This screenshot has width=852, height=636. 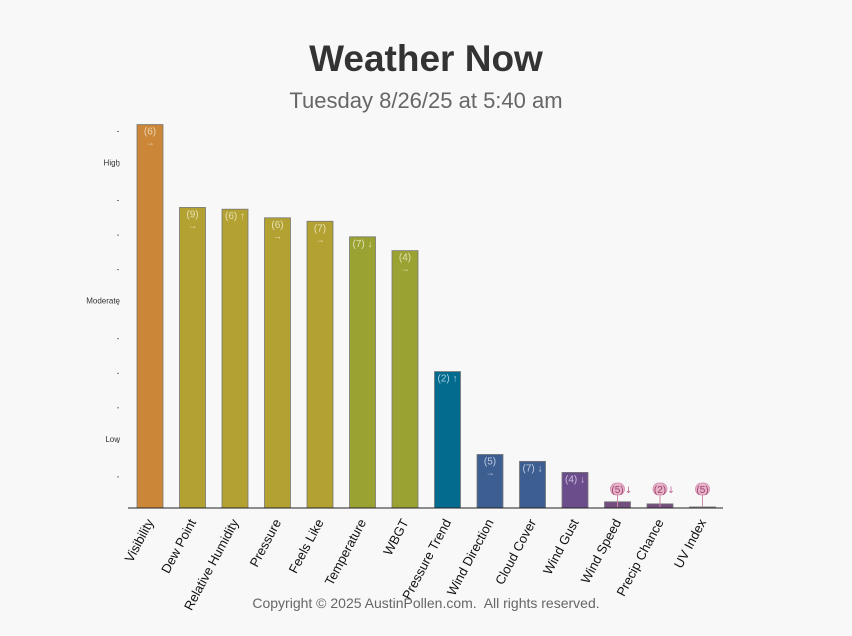 What do you see at coordinates (320, 228) in the screenshot?
I see `bar-data-label: (7)` at bounding box center [320, 228].